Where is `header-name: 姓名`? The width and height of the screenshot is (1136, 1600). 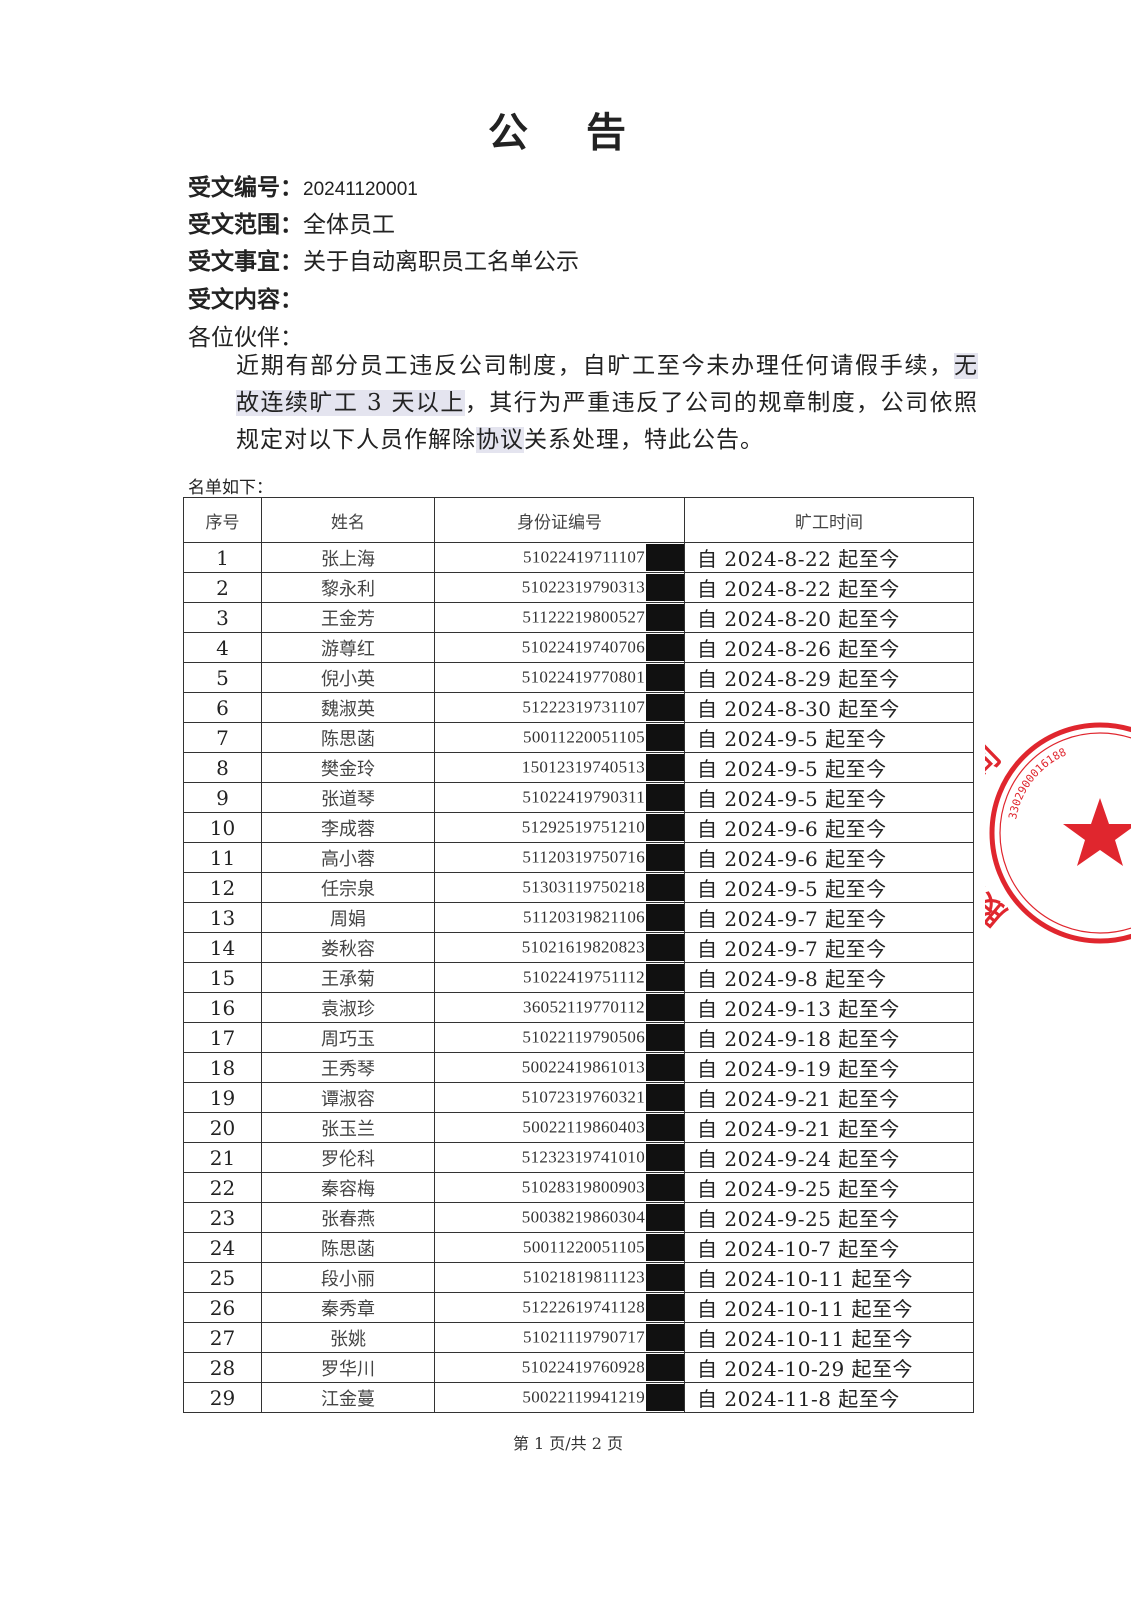 header-name: 姓名 is located at coordinates (348, 520).